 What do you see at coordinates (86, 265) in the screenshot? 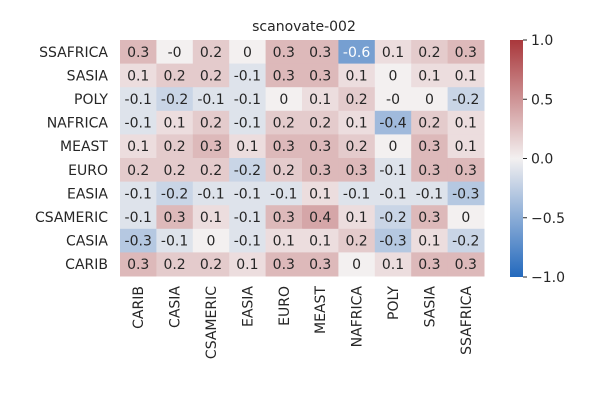
I see `y-tick-label: CARIB` at bounding box center [86, 265].